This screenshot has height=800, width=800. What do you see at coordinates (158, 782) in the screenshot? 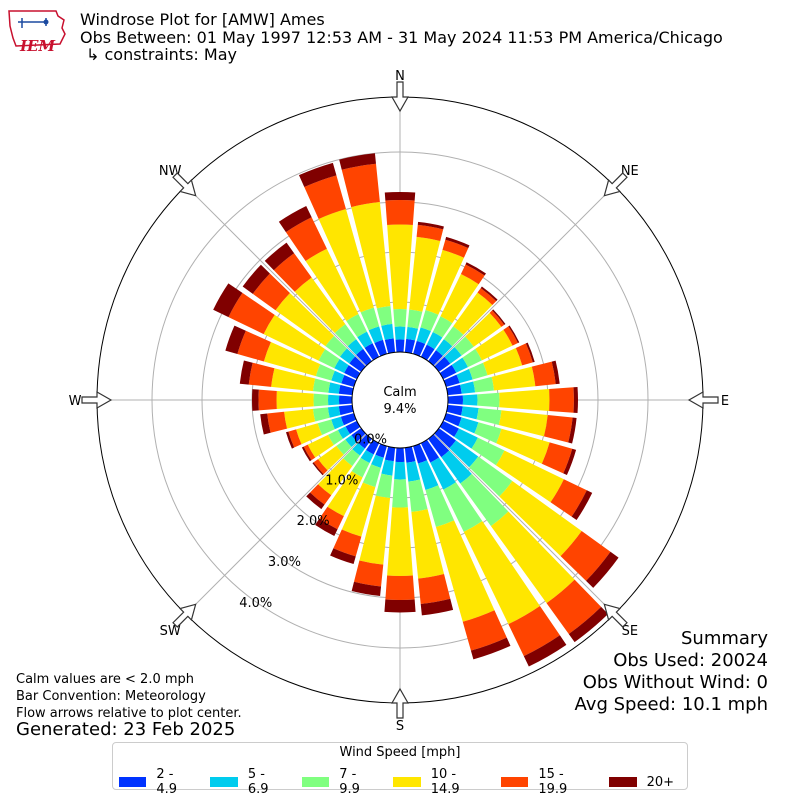
I see `legend-item: 2 - 4.9` at bounding box center [158, 782].